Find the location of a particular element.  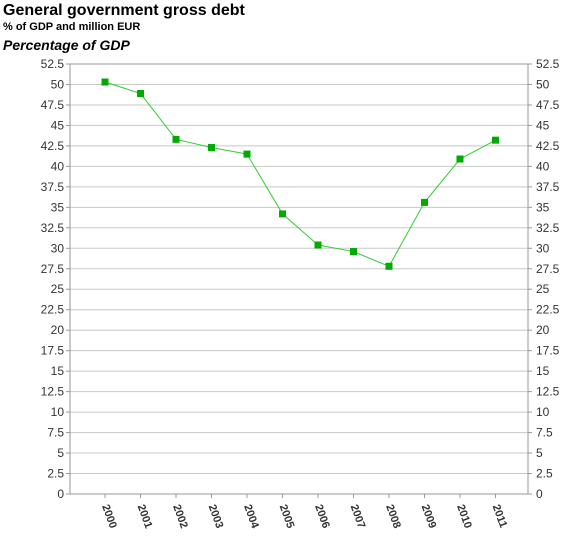

data-point-2011 is located at coordinates (495, 140).